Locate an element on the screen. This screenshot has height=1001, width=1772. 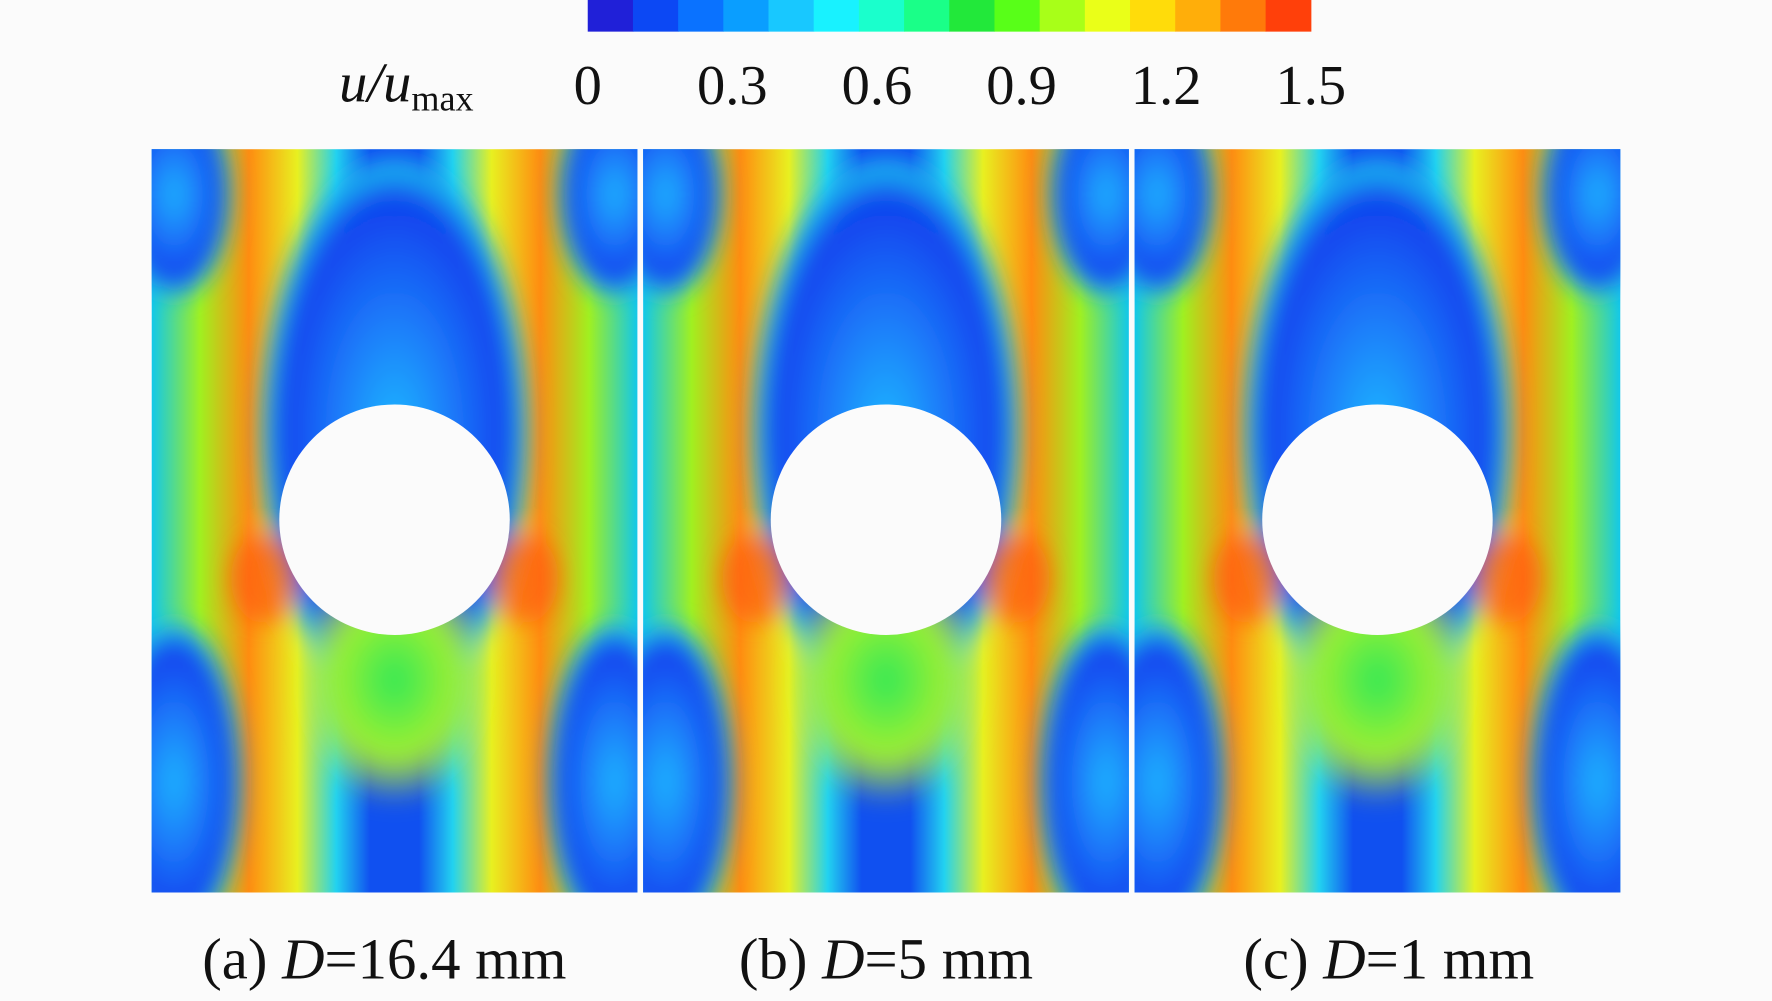
caption-prefix: (c) is located at coordinates (1283, 958).